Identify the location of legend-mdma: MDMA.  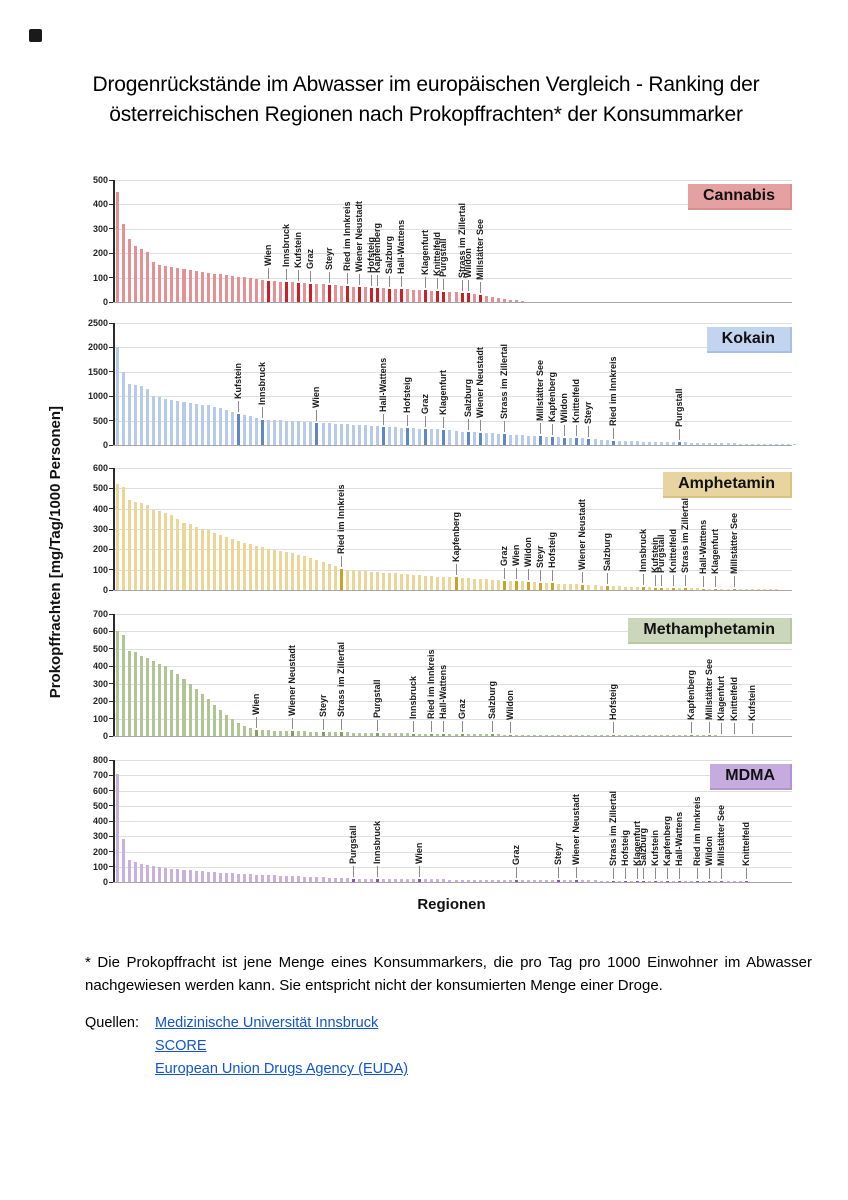
(751, 777).